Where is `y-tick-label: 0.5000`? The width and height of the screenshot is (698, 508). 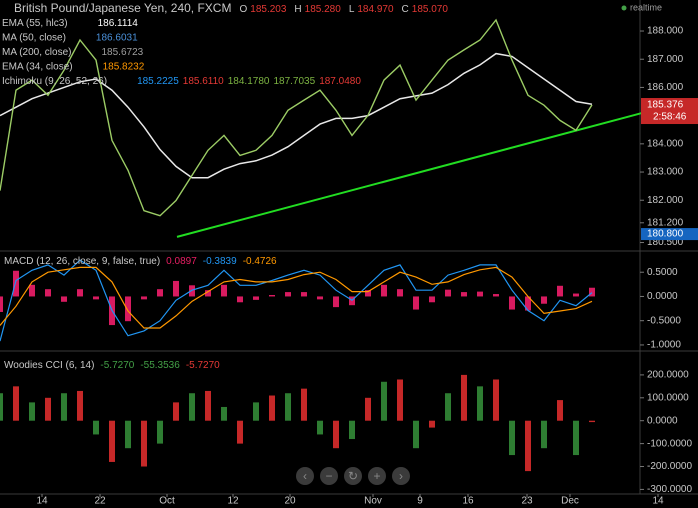 y-tick-label: 0.5000 is located at coordinates (662, 272).